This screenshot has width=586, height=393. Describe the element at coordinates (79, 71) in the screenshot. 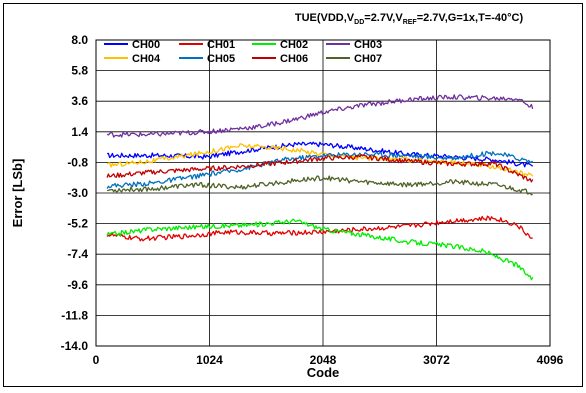

I see `y-tick-label: 5.8` at that location.